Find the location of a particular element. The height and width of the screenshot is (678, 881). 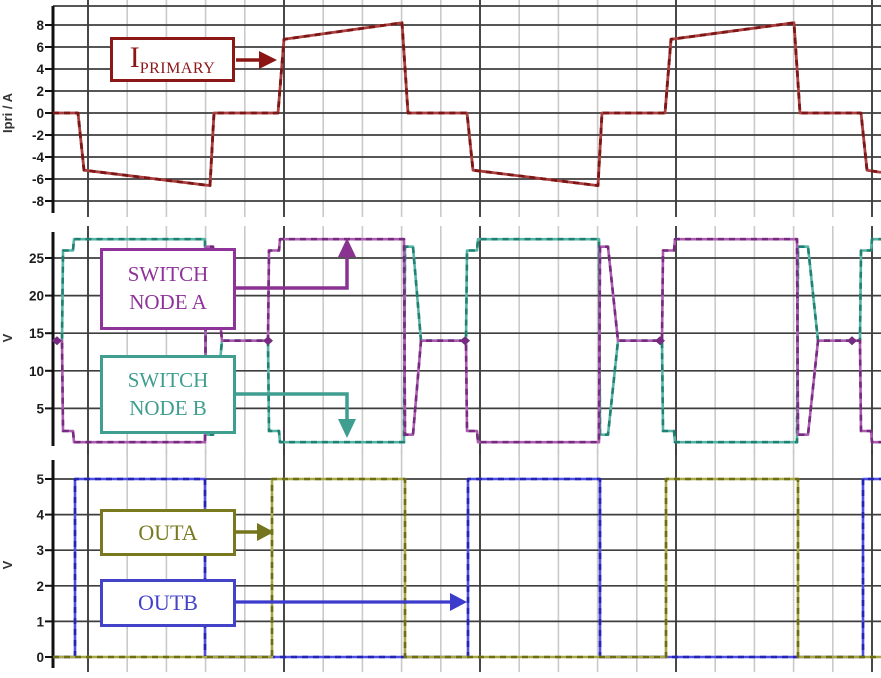

y-tick-label: -6 is located at coordinates (38, 179).